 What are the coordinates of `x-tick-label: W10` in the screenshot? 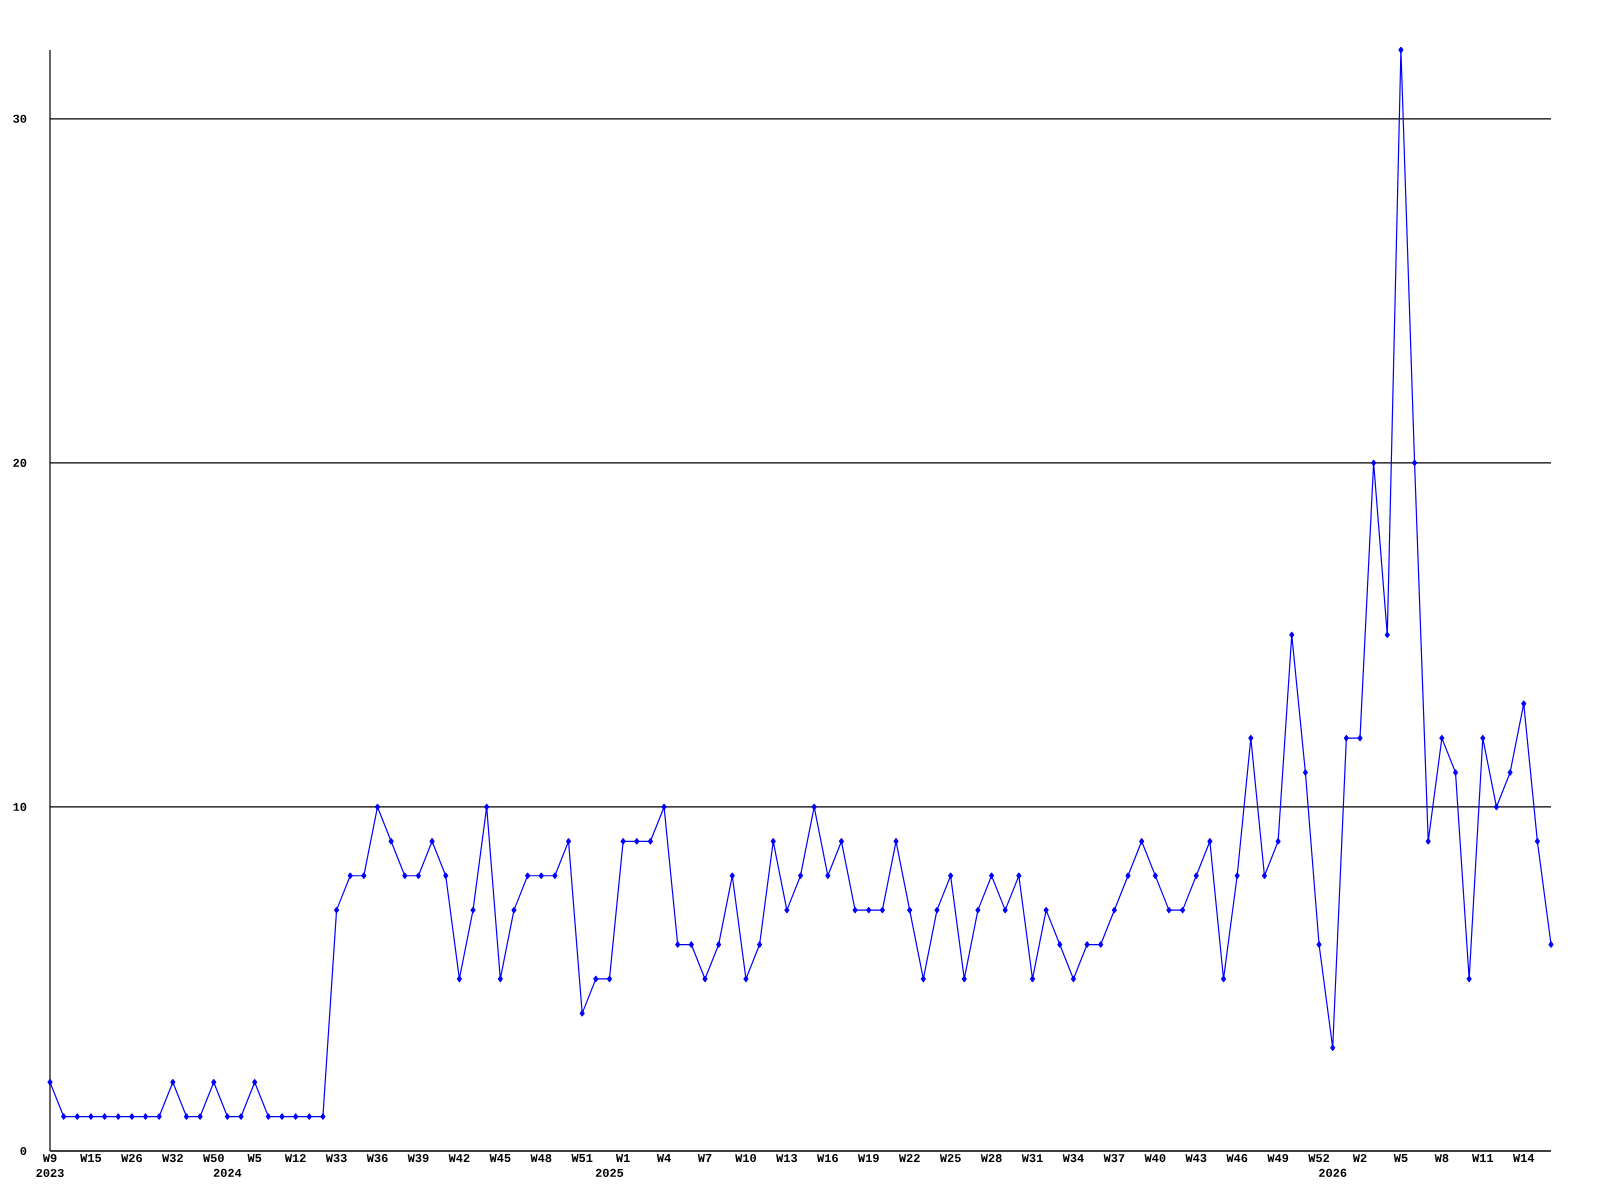 It's located at (746, 1158).